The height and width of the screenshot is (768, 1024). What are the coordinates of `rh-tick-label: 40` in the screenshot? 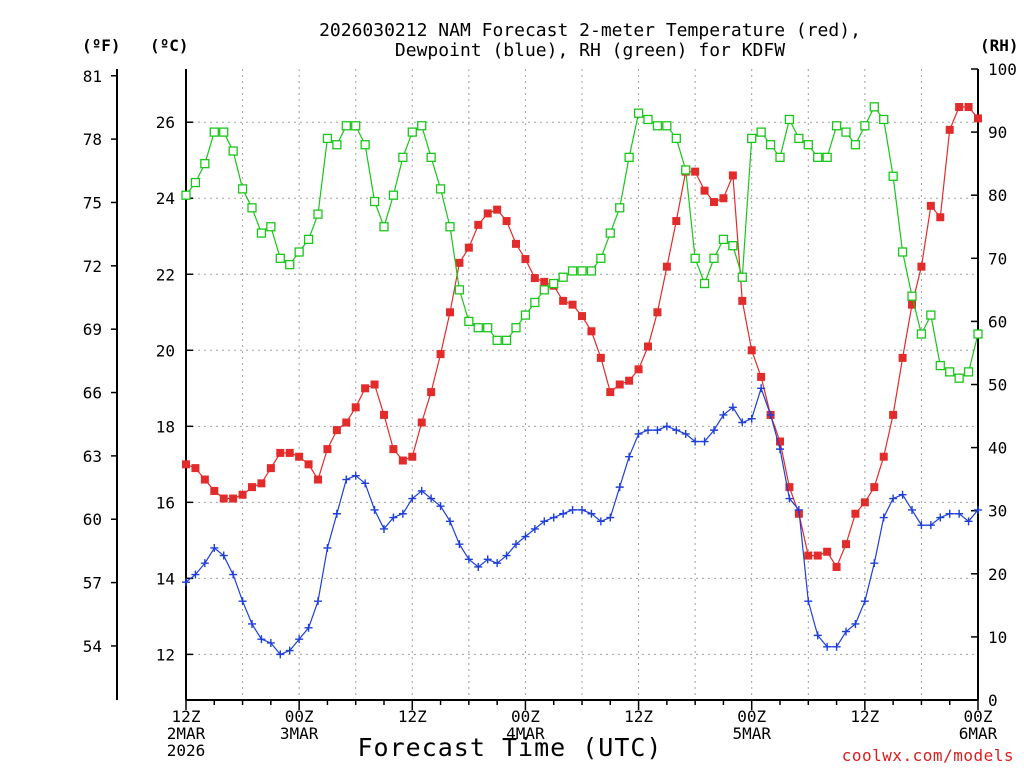 It's located at (997, 448).